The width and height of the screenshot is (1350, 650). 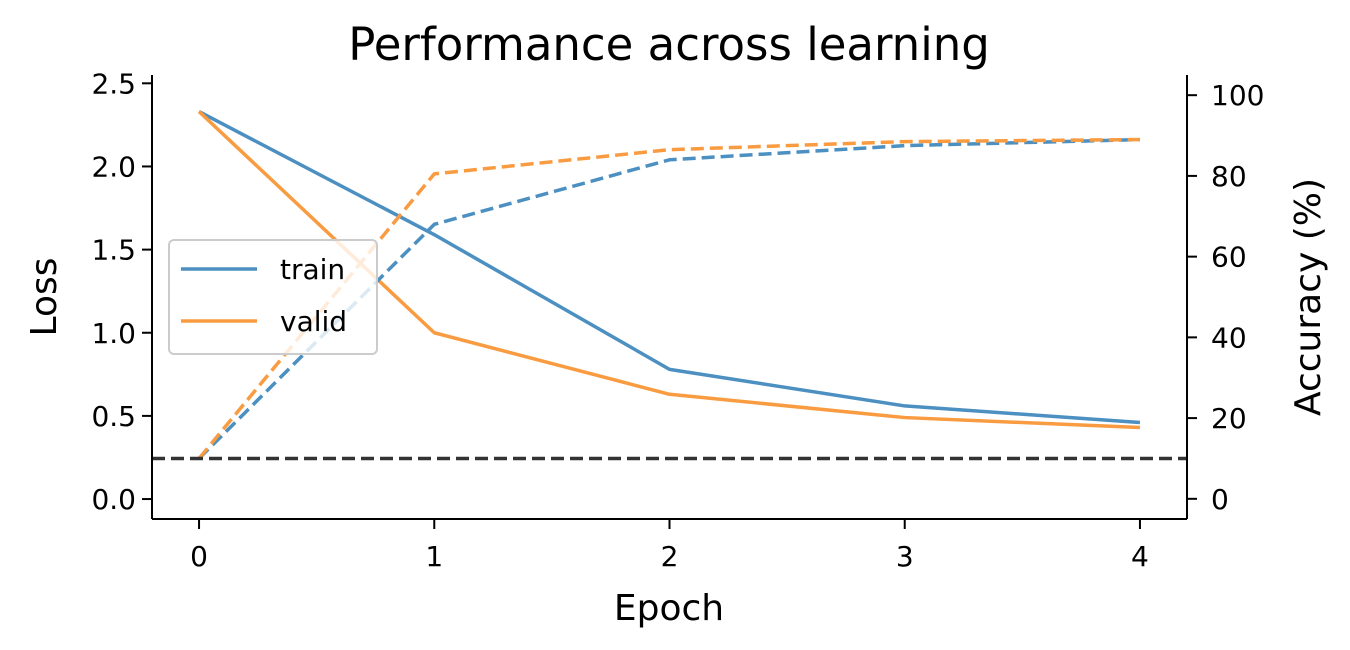 What do you see at coordinates (273, 297) in the screenshot?
I see `legend: train valid` at bounding box center [273, 297].